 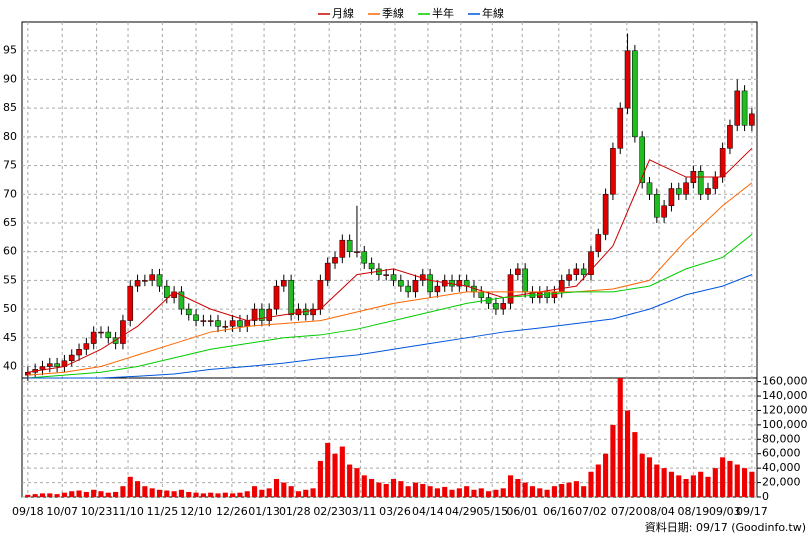 I want to click on y-tick-label: 70, so click(x=10, y=193).